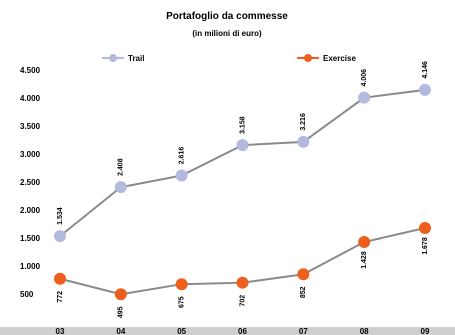 This screenshot has height=335, width=455. I want to click on data-label: 495, so click(121, 312).